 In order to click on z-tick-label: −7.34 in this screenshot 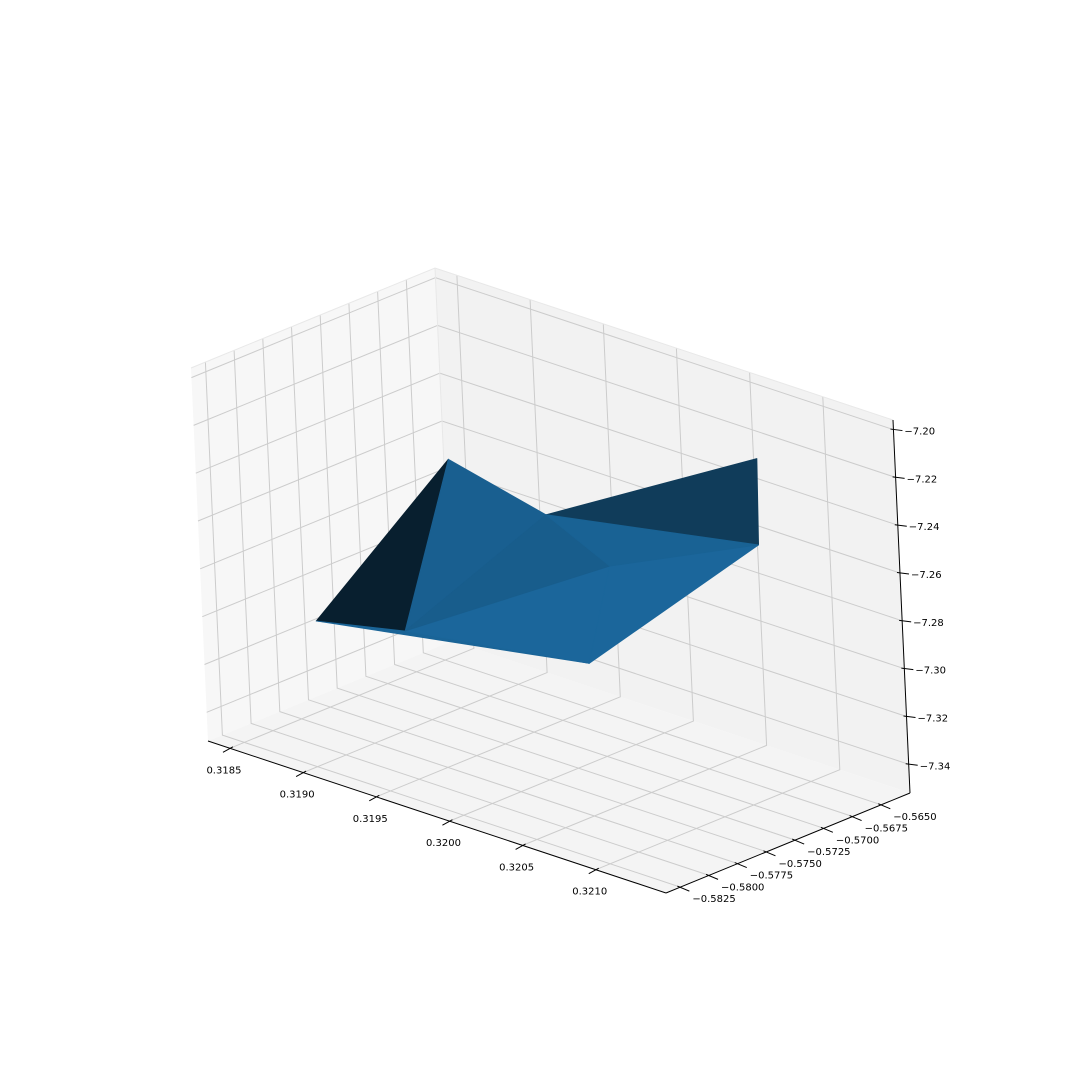, I will do `click(935, 766)`.